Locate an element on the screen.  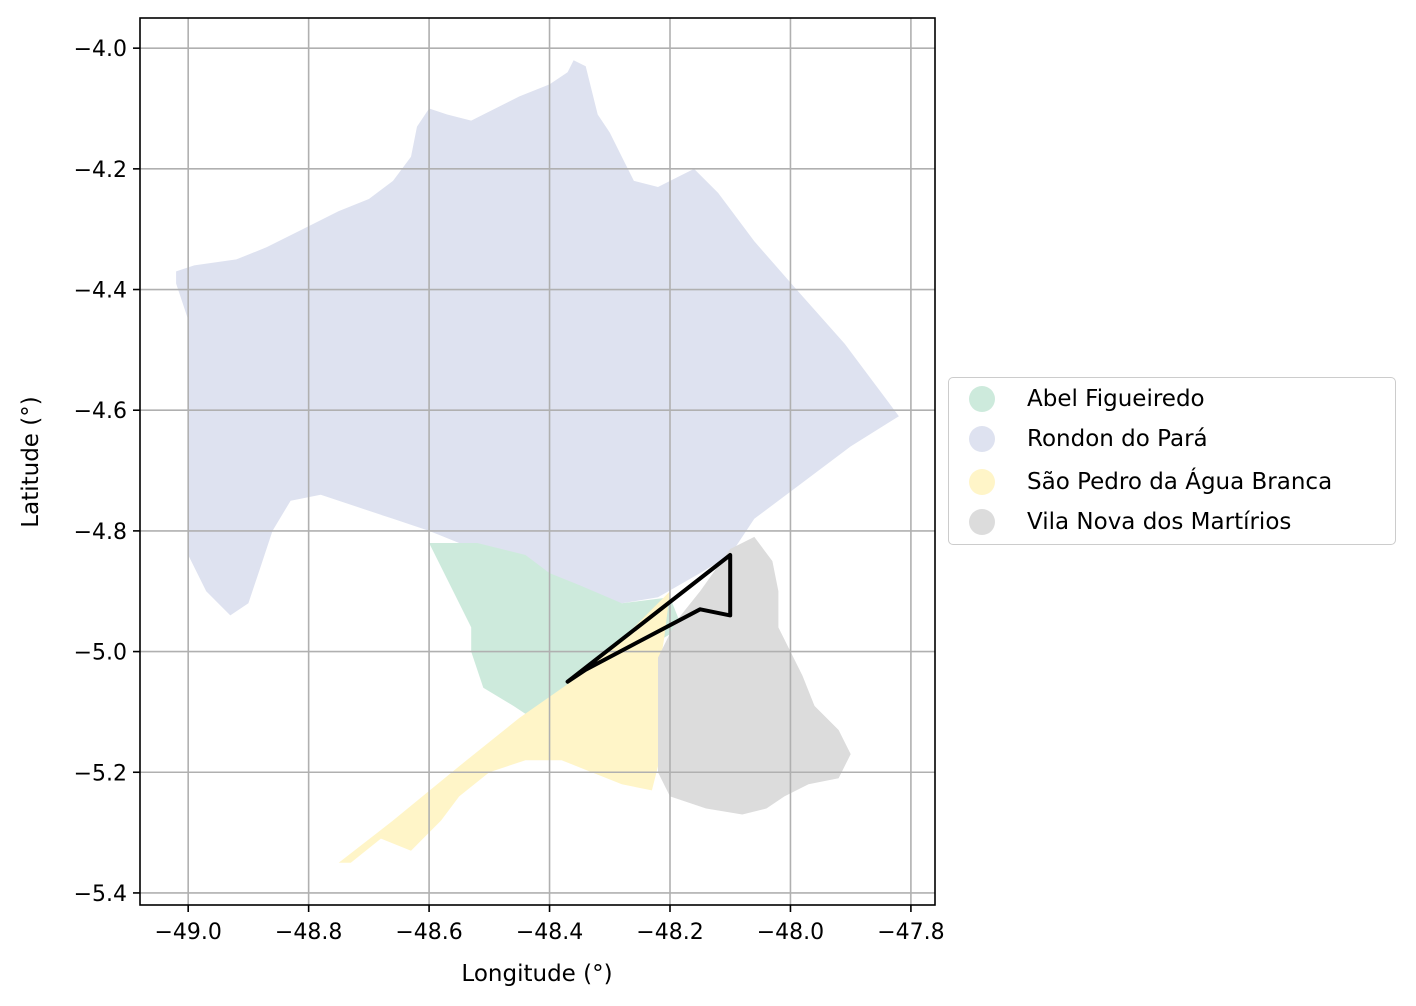
legend-label: Abel Figueiredo is located at coordinates (1116, 399).